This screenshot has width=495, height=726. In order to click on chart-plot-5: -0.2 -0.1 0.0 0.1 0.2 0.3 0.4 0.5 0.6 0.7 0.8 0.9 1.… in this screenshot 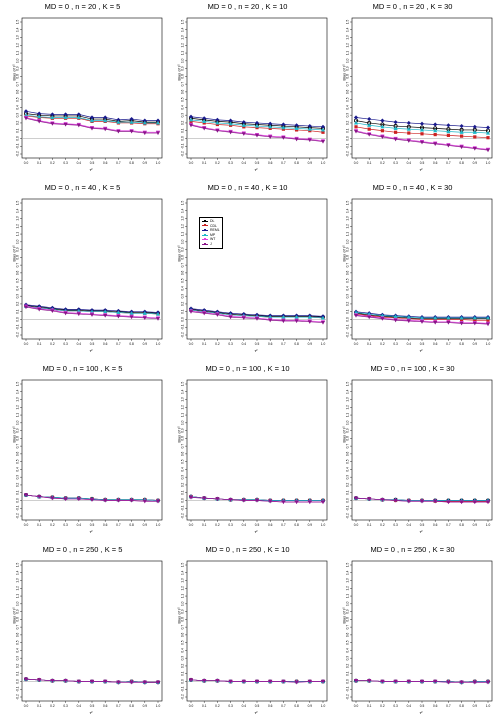, I will do `click(254, 272)`.